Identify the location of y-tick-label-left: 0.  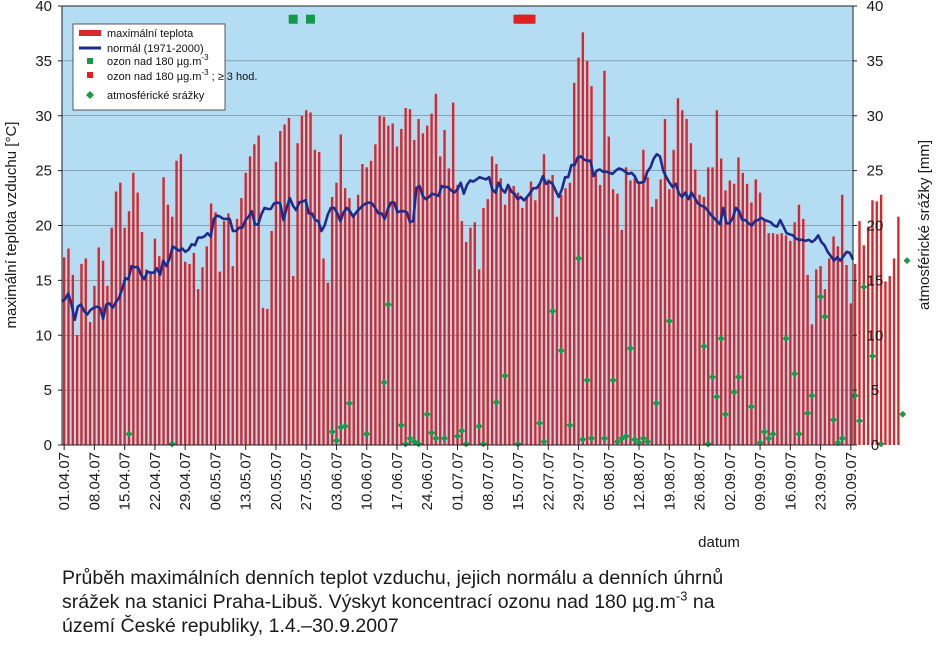
(48, 445).